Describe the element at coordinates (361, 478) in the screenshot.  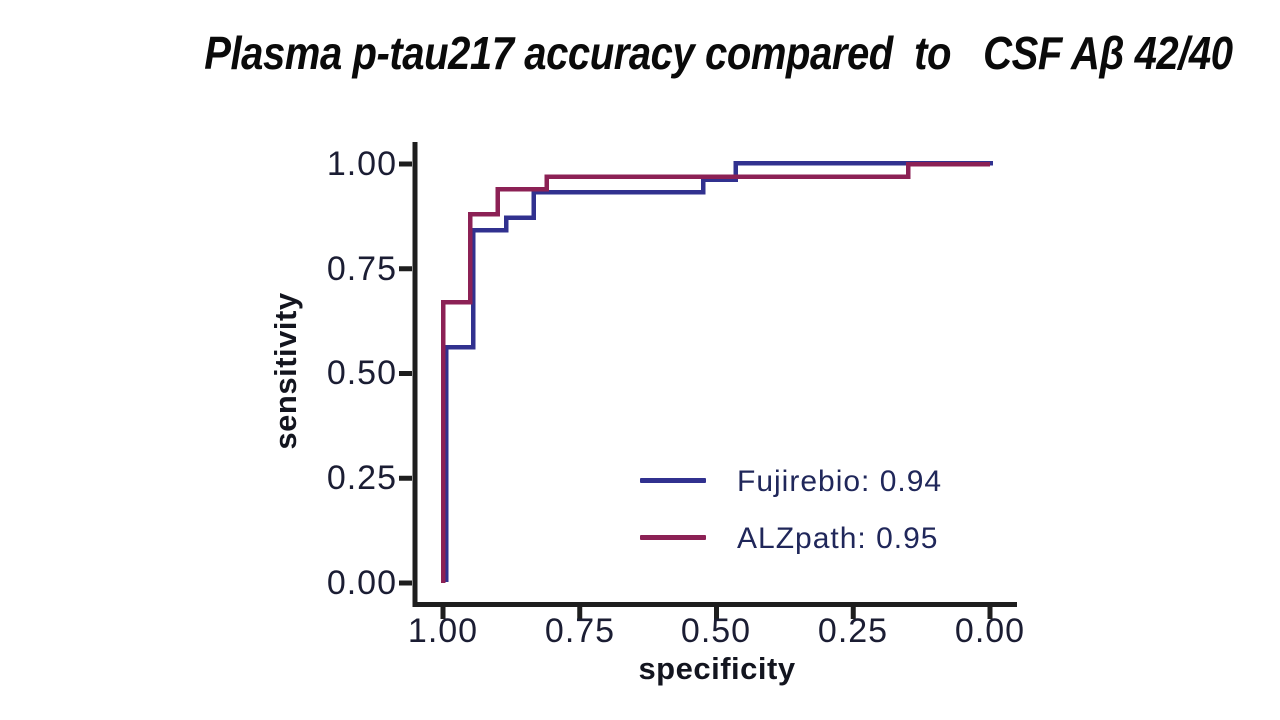
I see `y-tick-label-025: 0.25` at that location.